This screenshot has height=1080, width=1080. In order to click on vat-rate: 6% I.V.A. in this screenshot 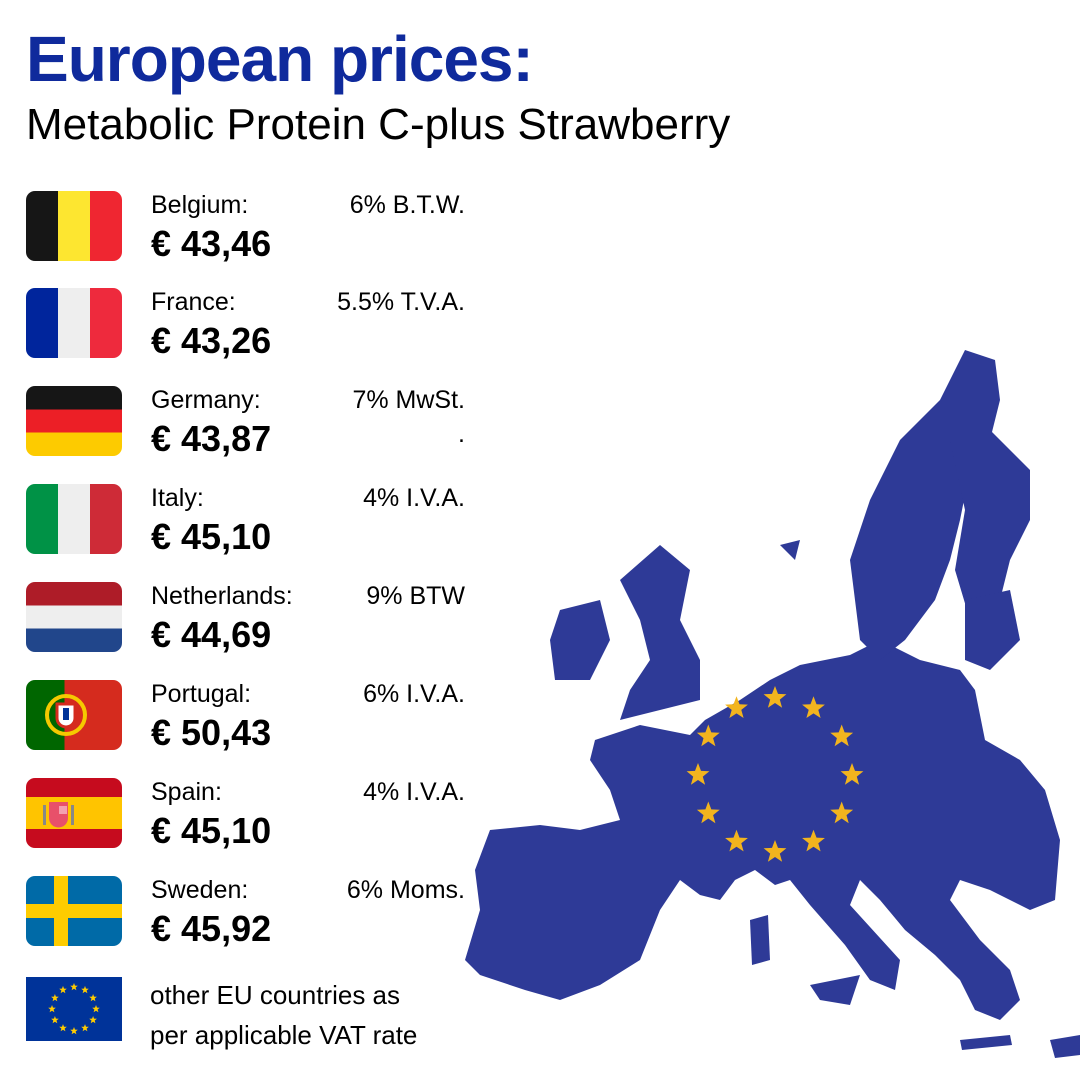, I will do `click(414, 694)`.